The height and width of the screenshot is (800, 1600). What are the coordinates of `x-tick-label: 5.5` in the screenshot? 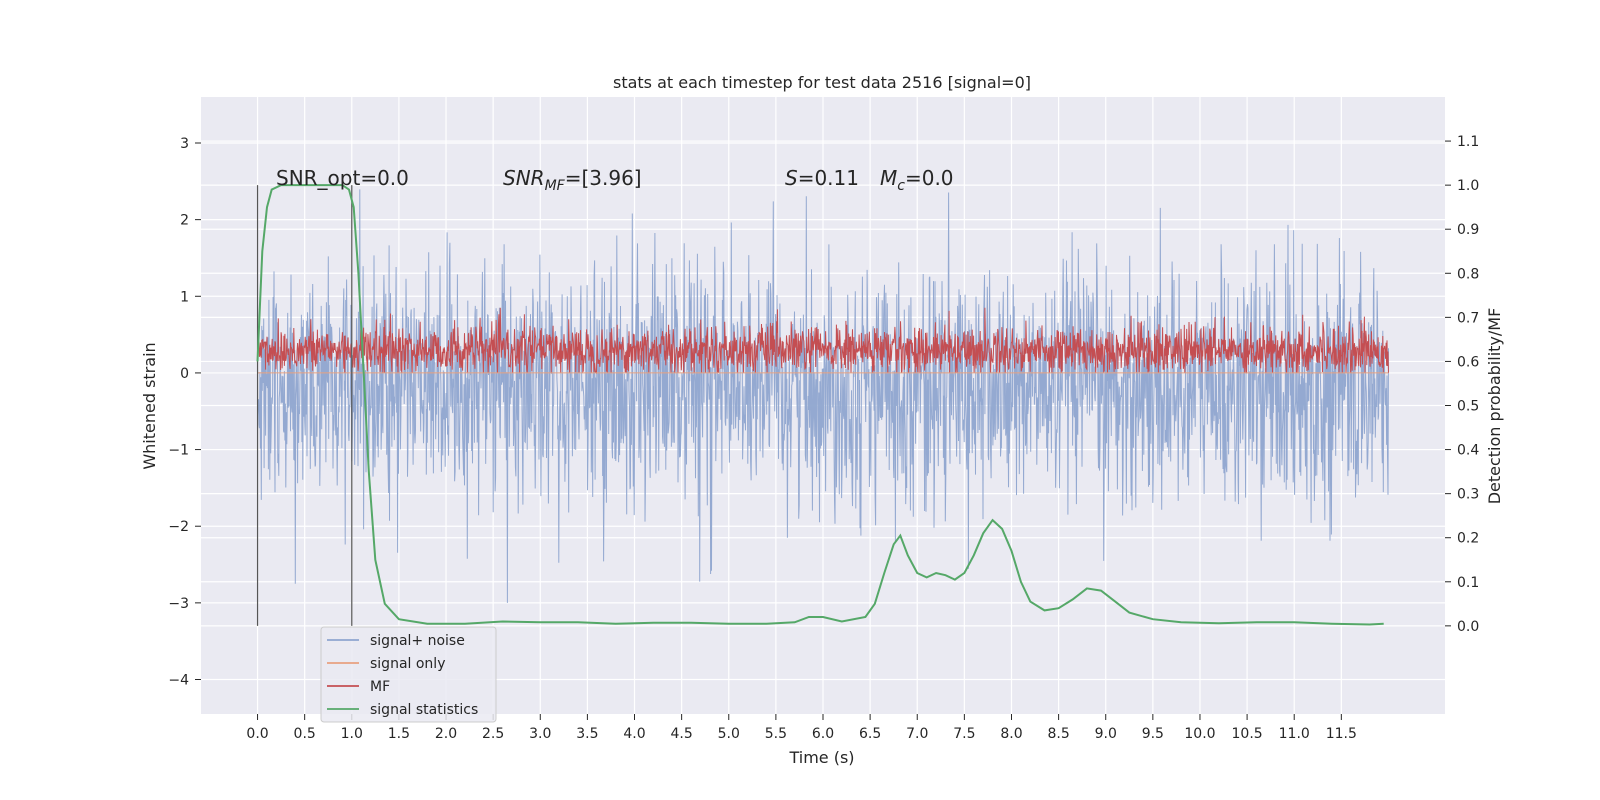 It's located at (776, 734).